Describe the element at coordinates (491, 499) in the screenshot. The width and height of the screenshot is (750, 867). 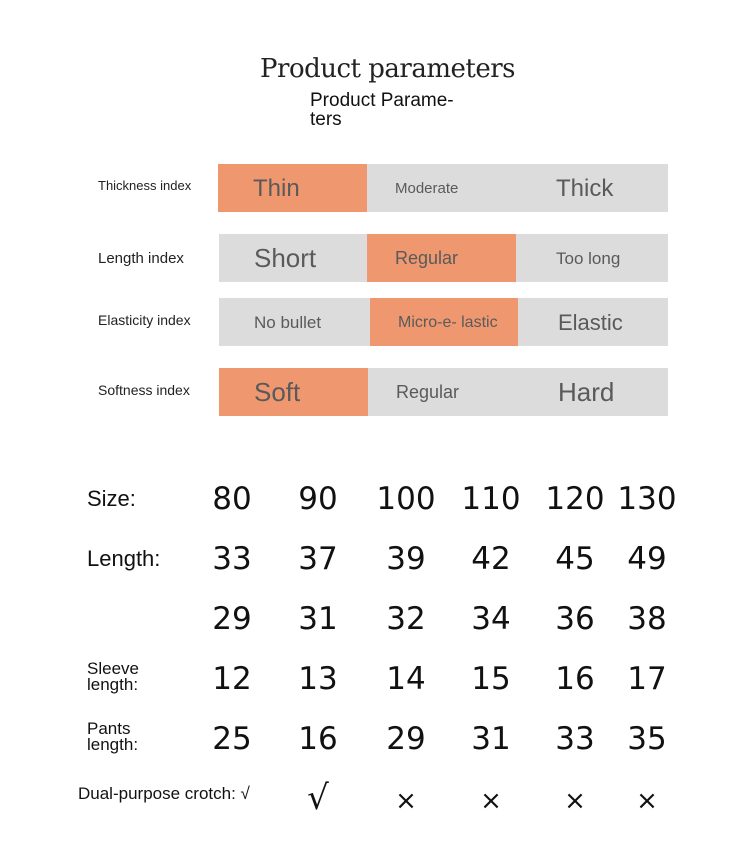
I see `size-cell: 110` at that location.